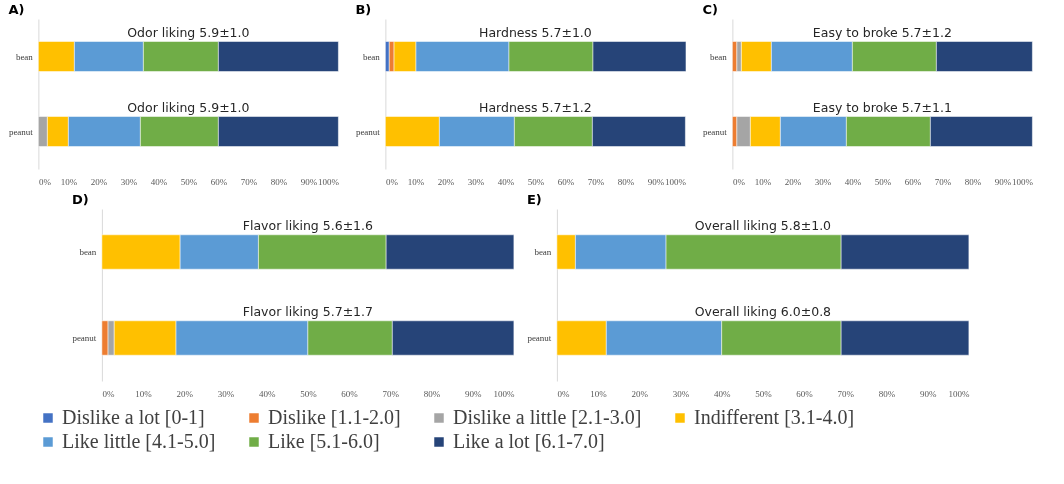 The height and width of the screenshot is (484, 1064). Describe the element at coordinates (133, 417) in the screenshot. I see `legend-label: Dislike a lot [0-1]` at that location.